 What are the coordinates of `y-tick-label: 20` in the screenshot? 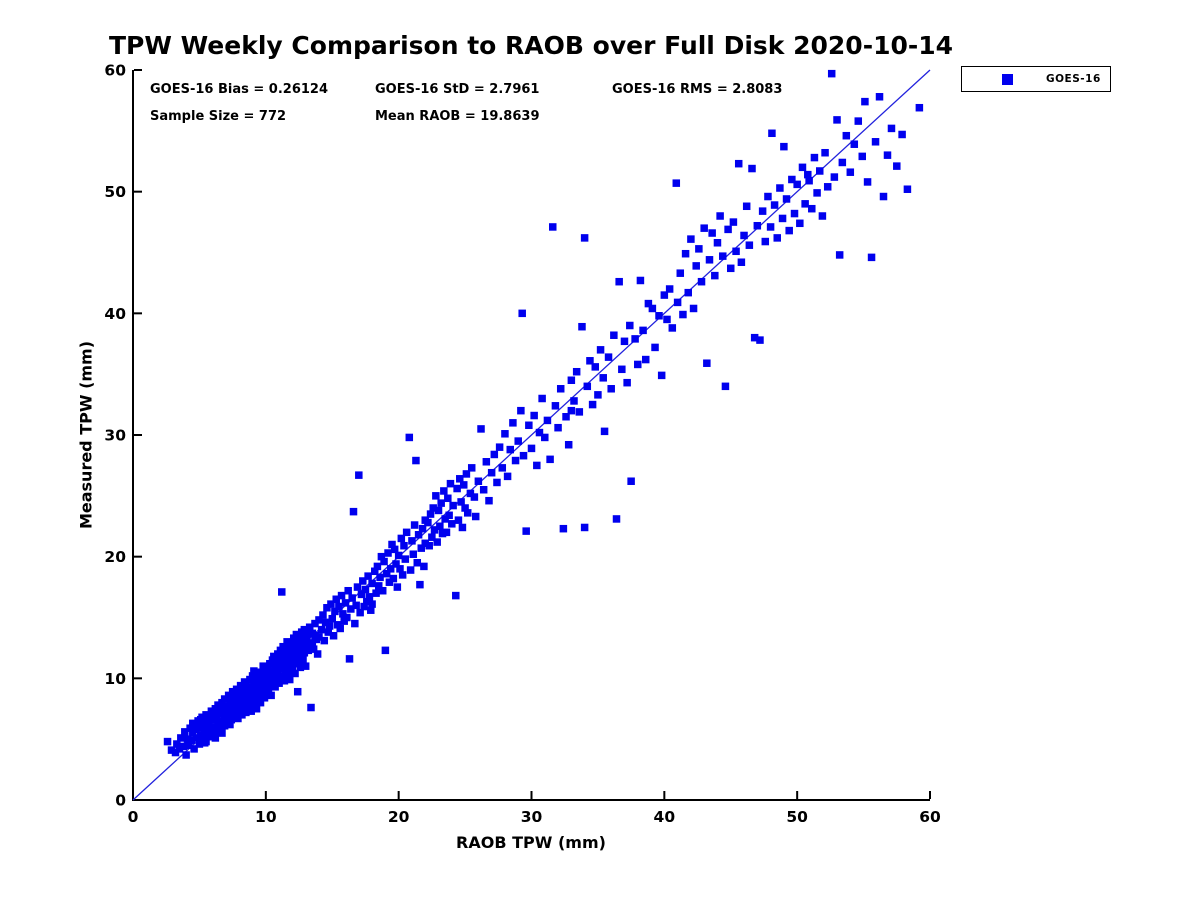 It's located at (115, 557).